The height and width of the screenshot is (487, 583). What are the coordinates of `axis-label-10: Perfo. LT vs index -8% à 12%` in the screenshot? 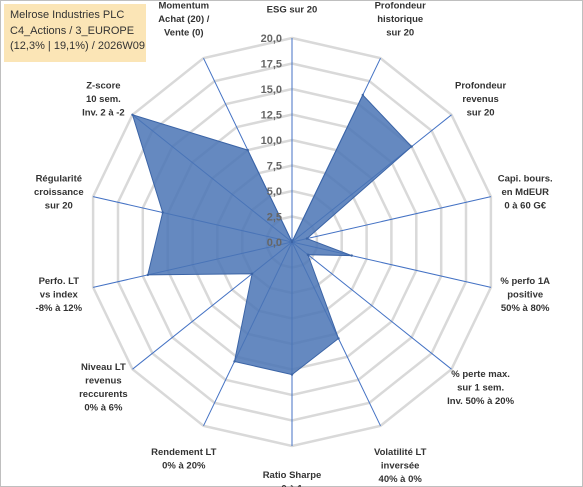 It's located at (59, 295).